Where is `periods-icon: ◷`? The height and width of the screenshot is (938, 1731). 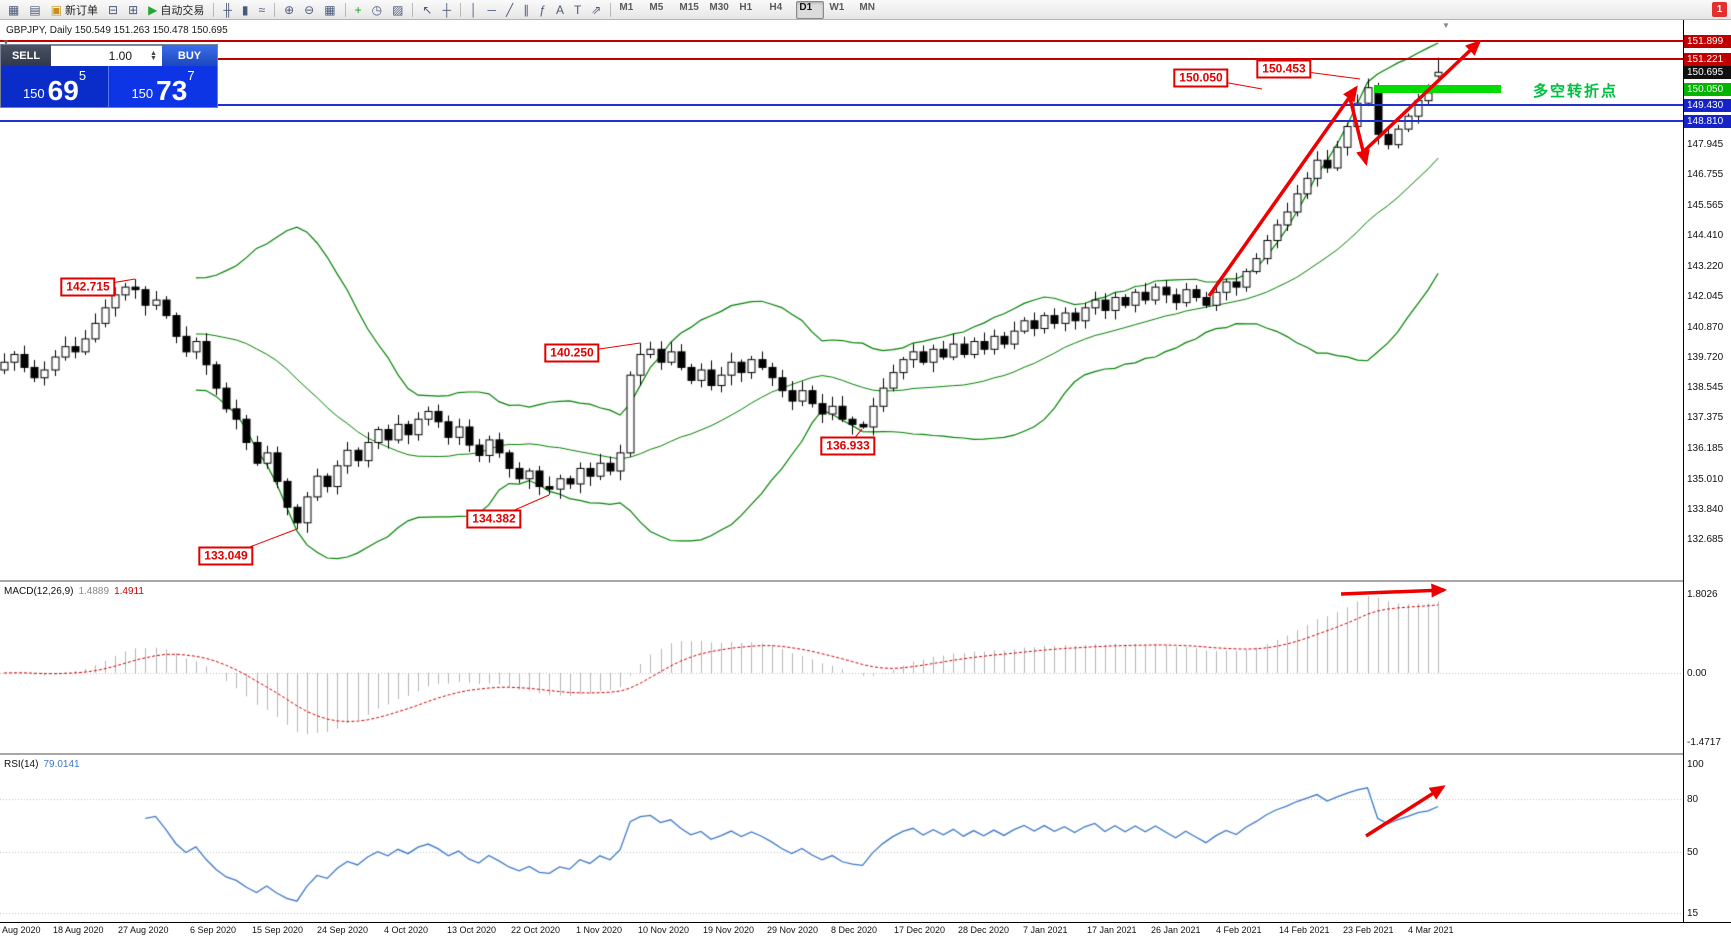 periods-icon: ◷ is located at coordinates (377, 9).